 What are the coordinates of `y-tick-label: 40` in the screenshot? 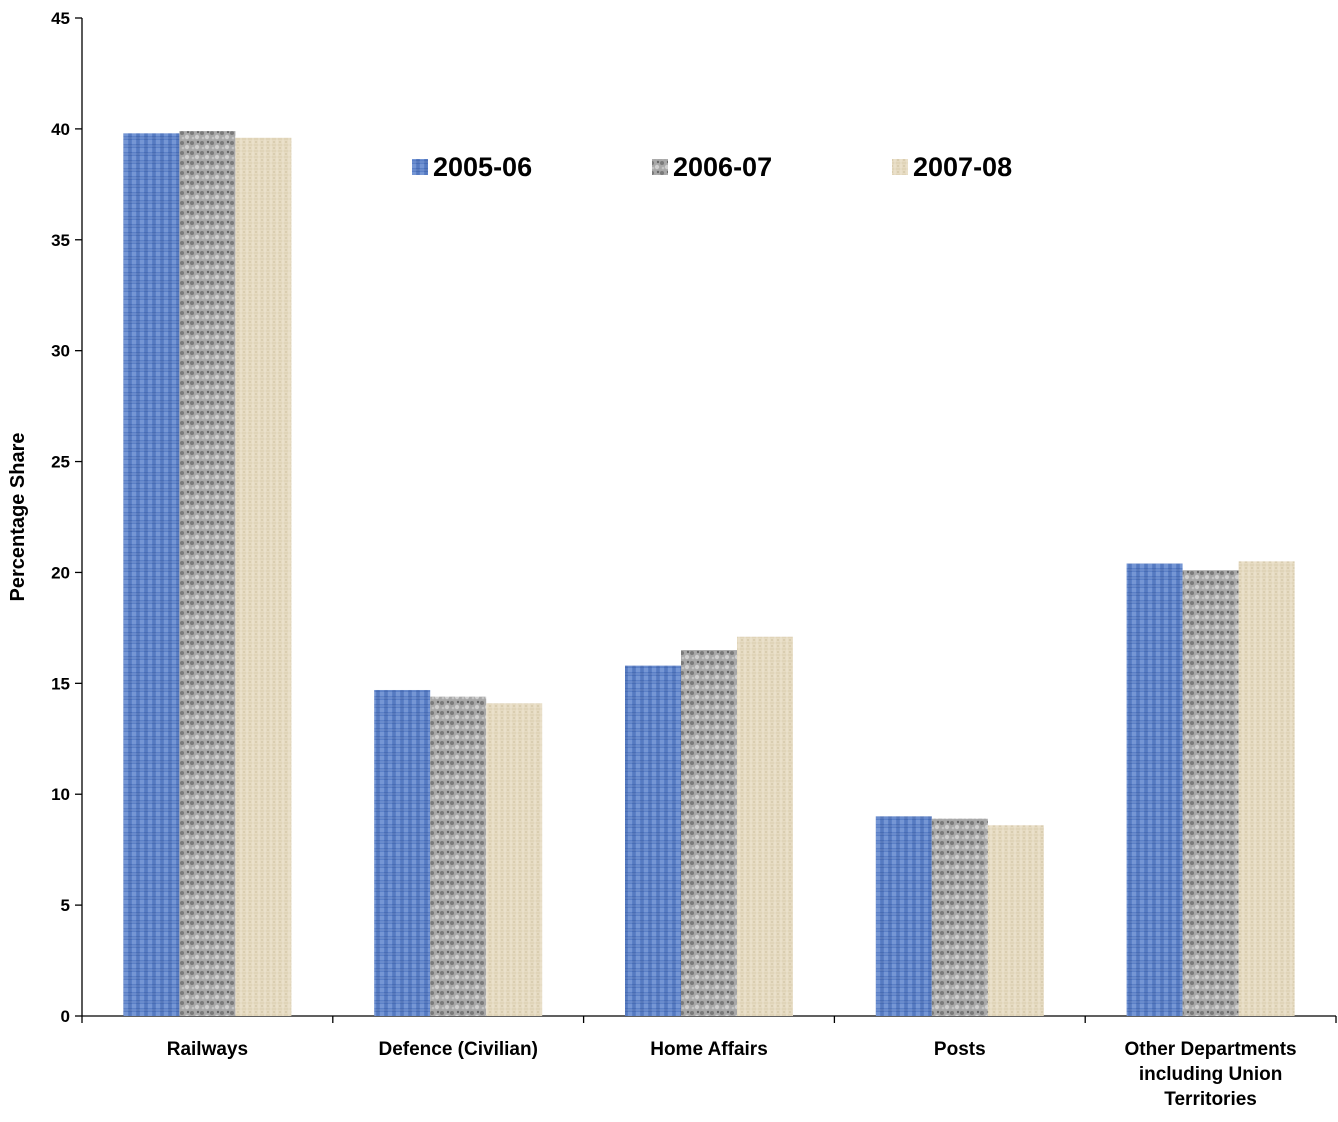 It's located at (60, 129).